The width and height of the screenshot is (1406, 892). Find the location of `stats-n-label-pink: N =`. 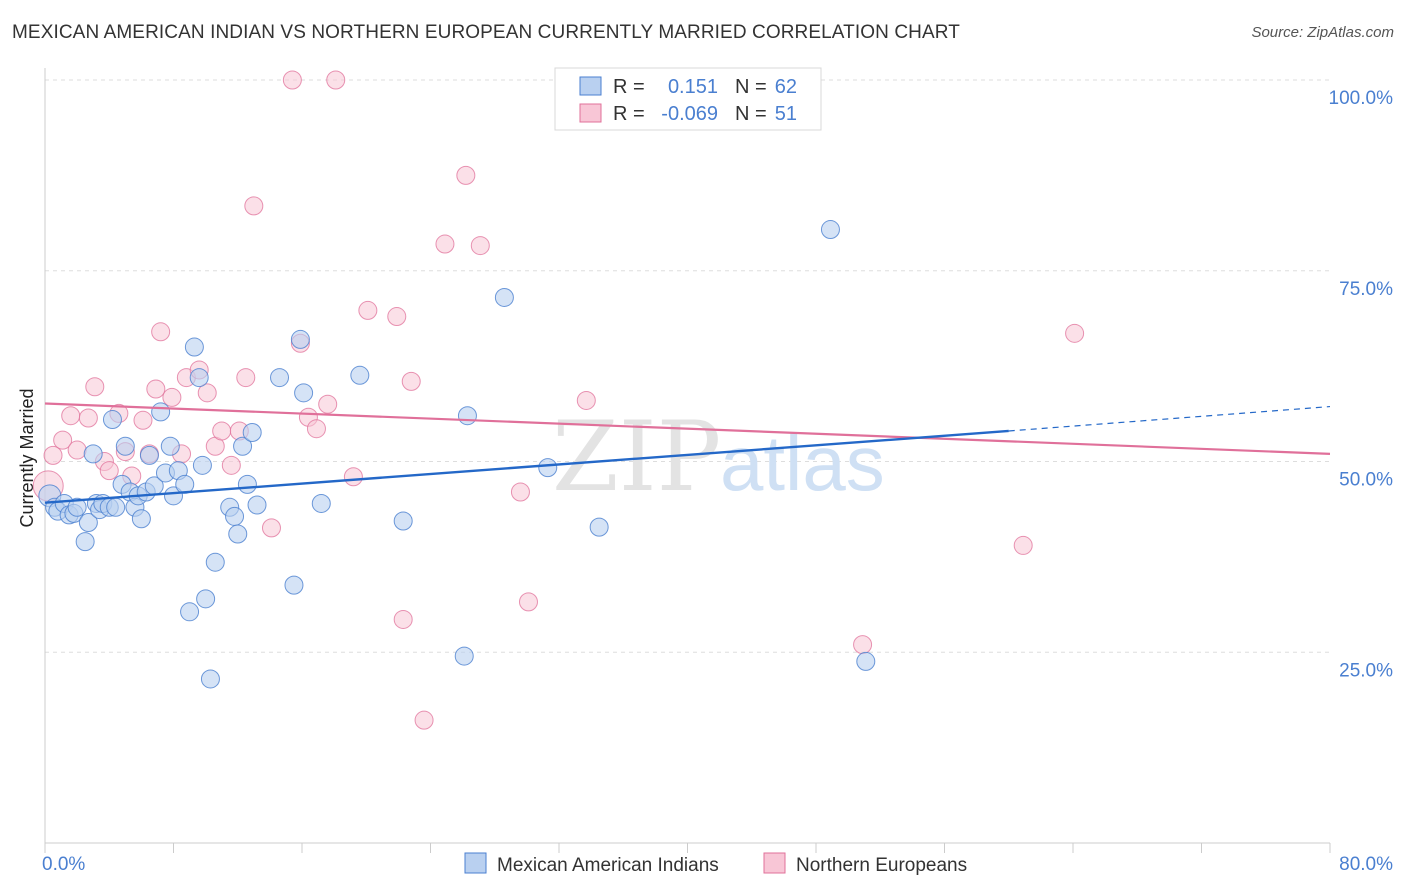

stats-n-label-pink: N = is located at coordinates (751, 114).